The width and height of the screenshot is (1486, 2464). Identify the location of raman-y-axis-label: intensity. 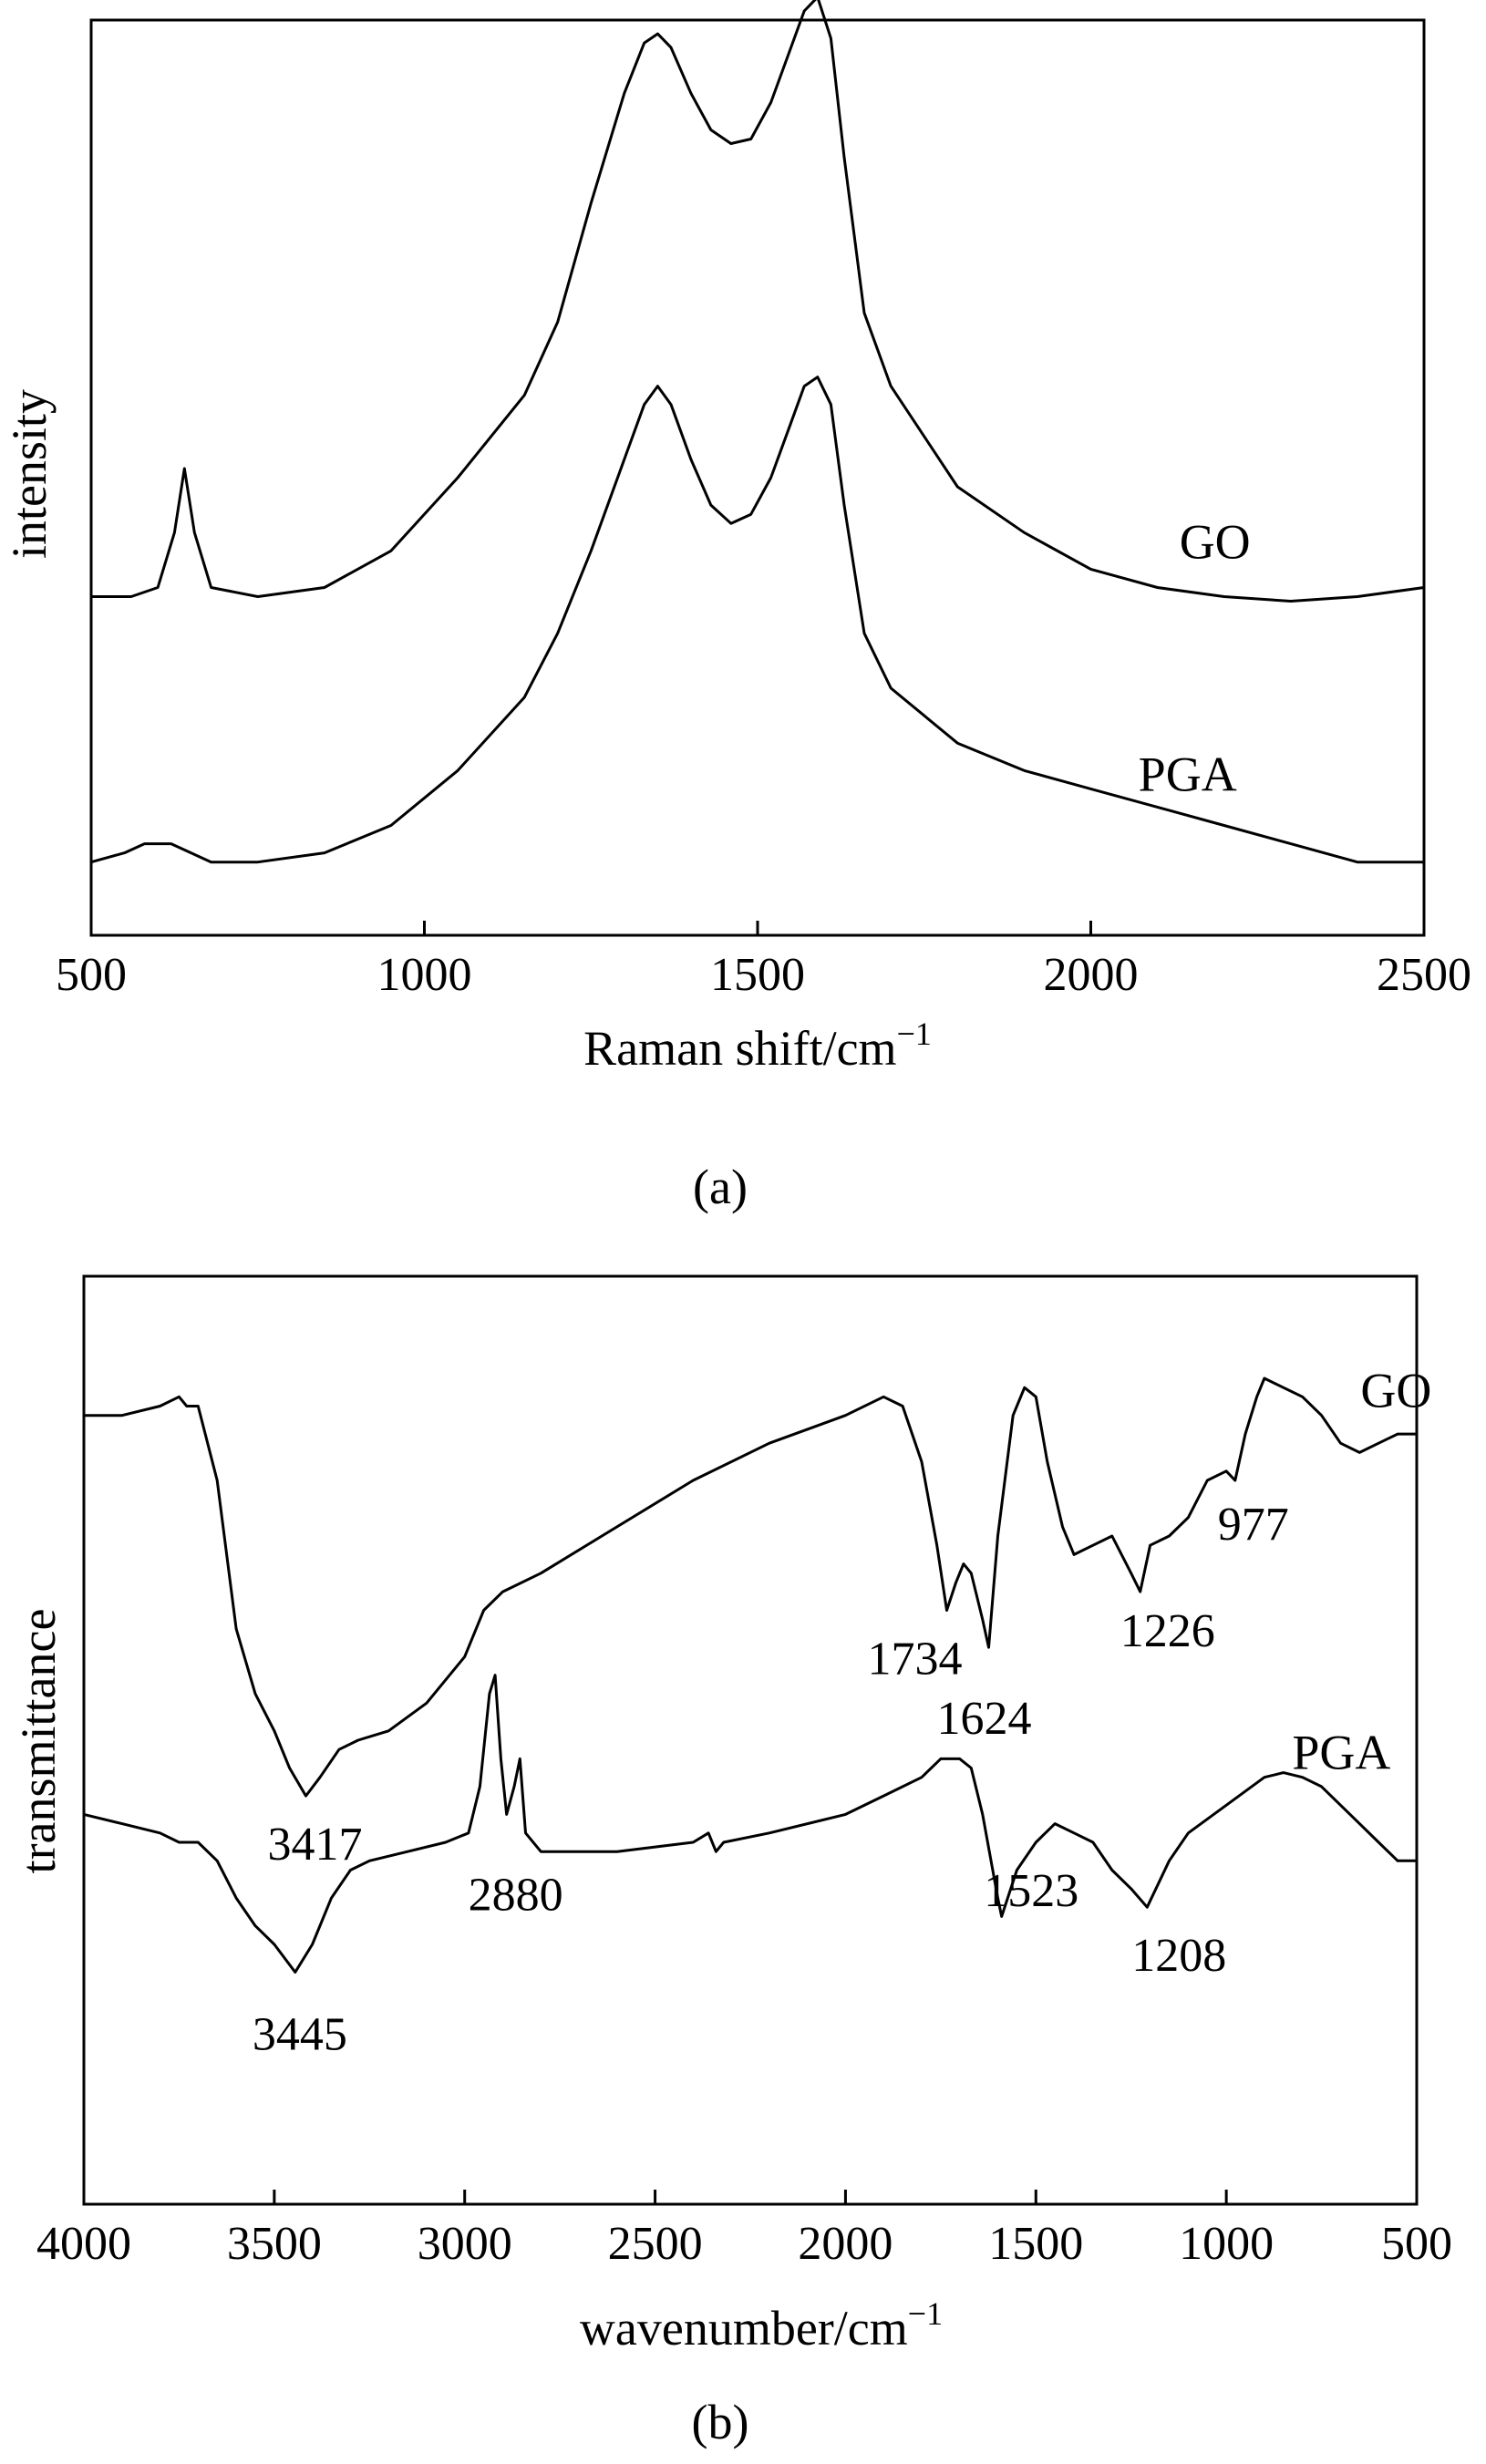
(30, 474).